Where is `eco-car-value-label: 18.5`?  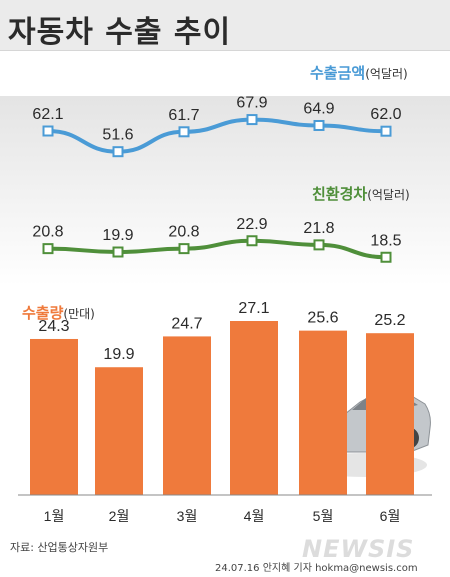
eco-car-value-label: 18.5 is located at coordinates (385, 240).